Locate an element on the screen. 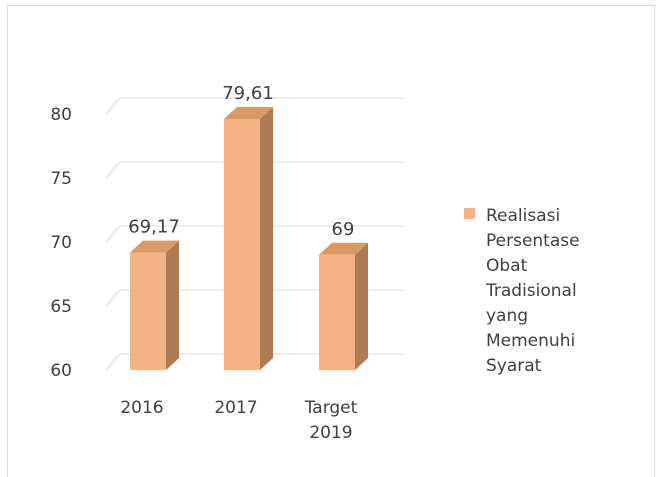 This screenshot has width=664, height=477. y-tick-label: 75 is located at coordinates (61, 179).